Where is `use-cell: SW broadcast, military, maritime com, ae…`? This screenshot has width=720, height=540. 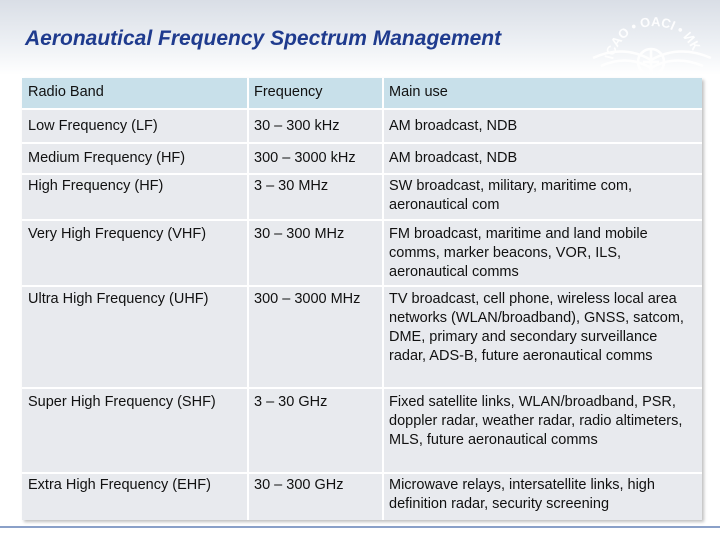
use-cell: SW broadcast, military, maritime com, ae… is located at coordinates (511, 195).